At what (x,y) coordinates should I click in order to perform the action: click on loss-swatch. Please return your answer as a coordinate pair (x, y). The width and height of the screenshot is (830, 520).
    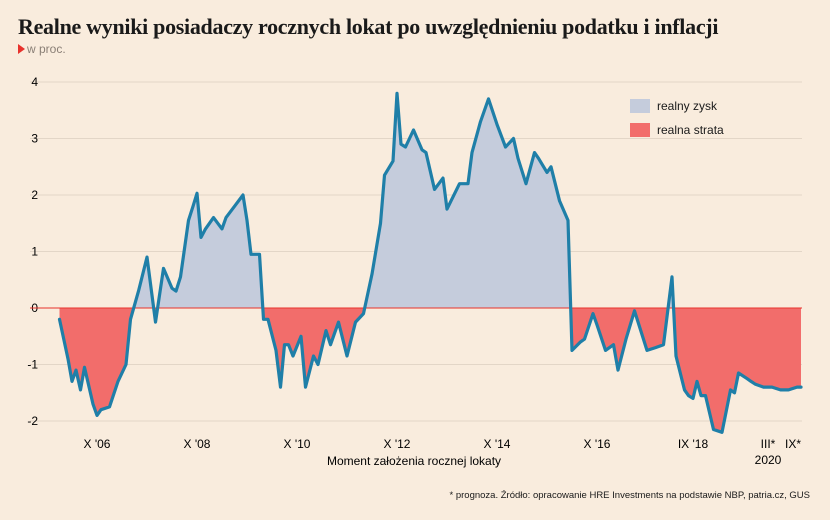
    Looking at the image, I should click on (640, 130).